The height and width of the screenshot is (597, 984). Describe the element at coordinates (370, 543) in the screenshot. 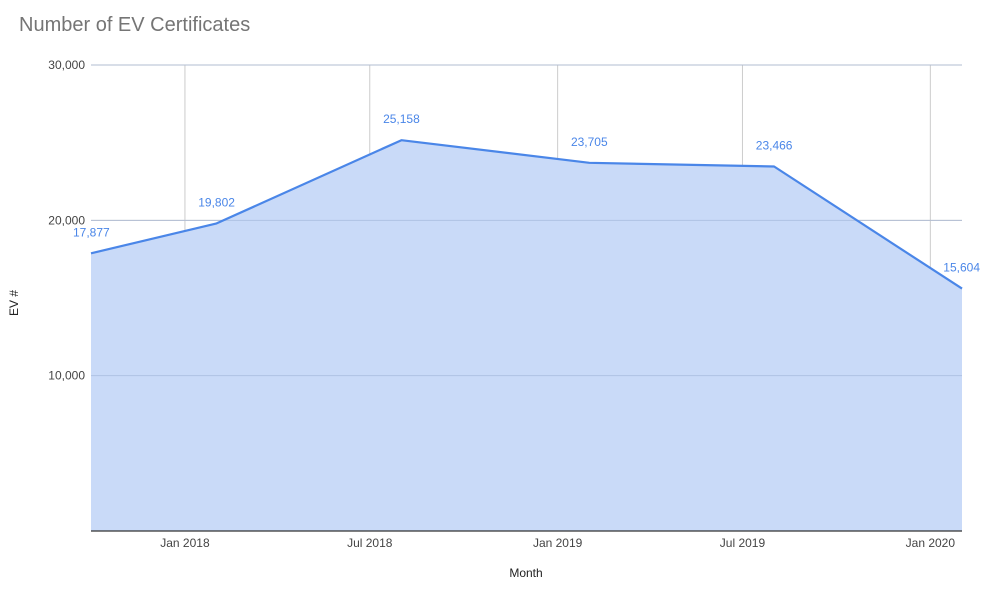

I see `x-tick-label: Jul 2018` at that location.